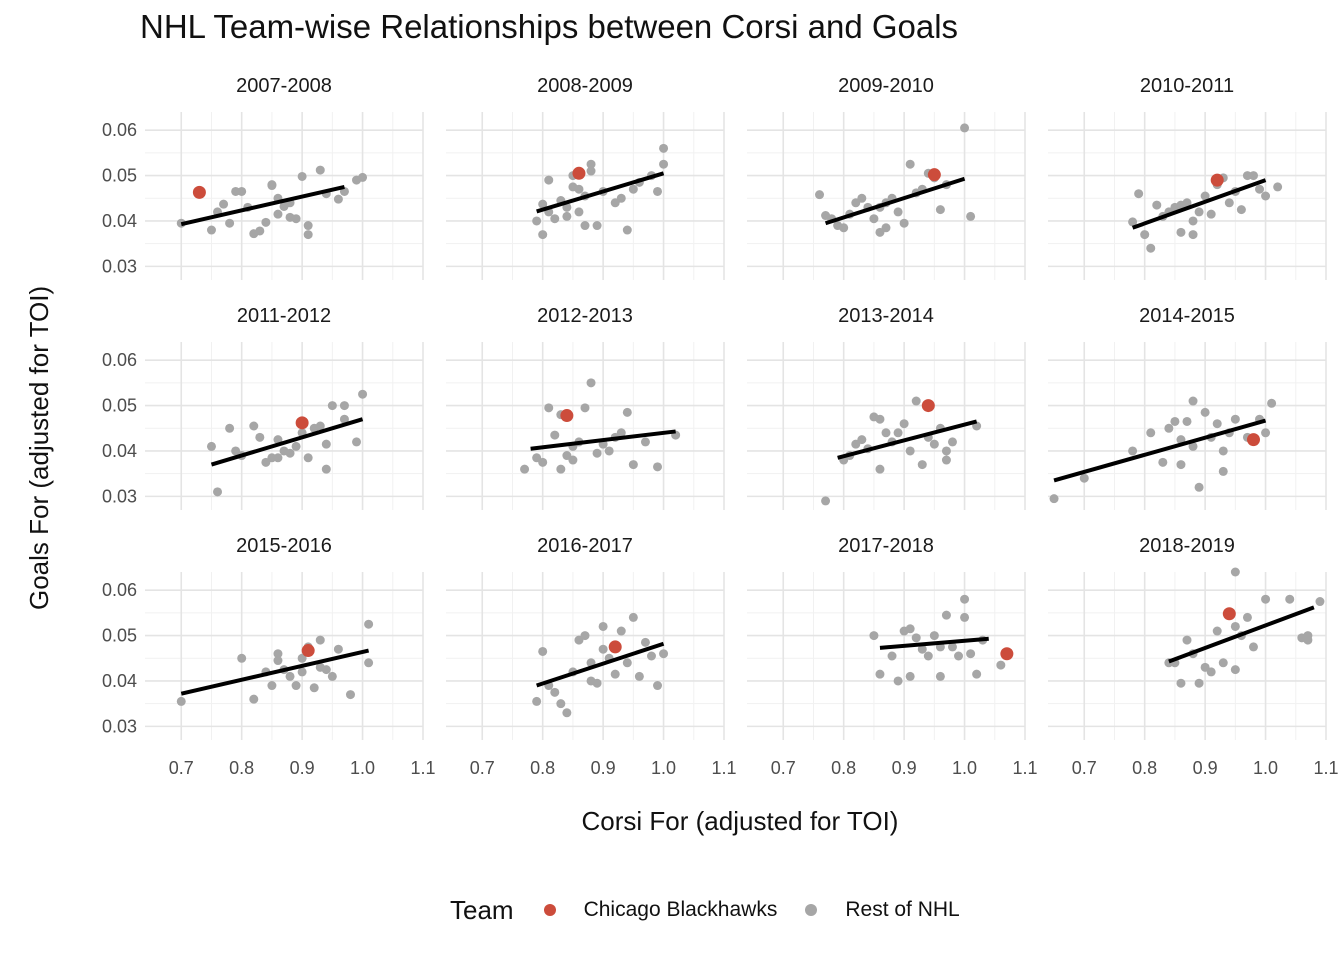 The image size is (1344, 960). I want to click on facet-label: 2010-2011, so click(1187, 86).